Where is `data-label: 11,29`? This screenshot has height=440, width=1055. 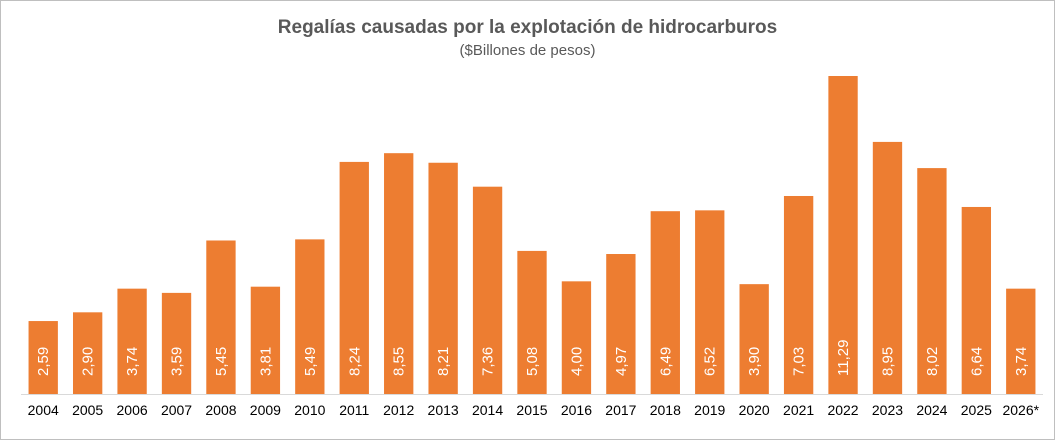 data-label: 11,29 is located at coordinates (843, 358).